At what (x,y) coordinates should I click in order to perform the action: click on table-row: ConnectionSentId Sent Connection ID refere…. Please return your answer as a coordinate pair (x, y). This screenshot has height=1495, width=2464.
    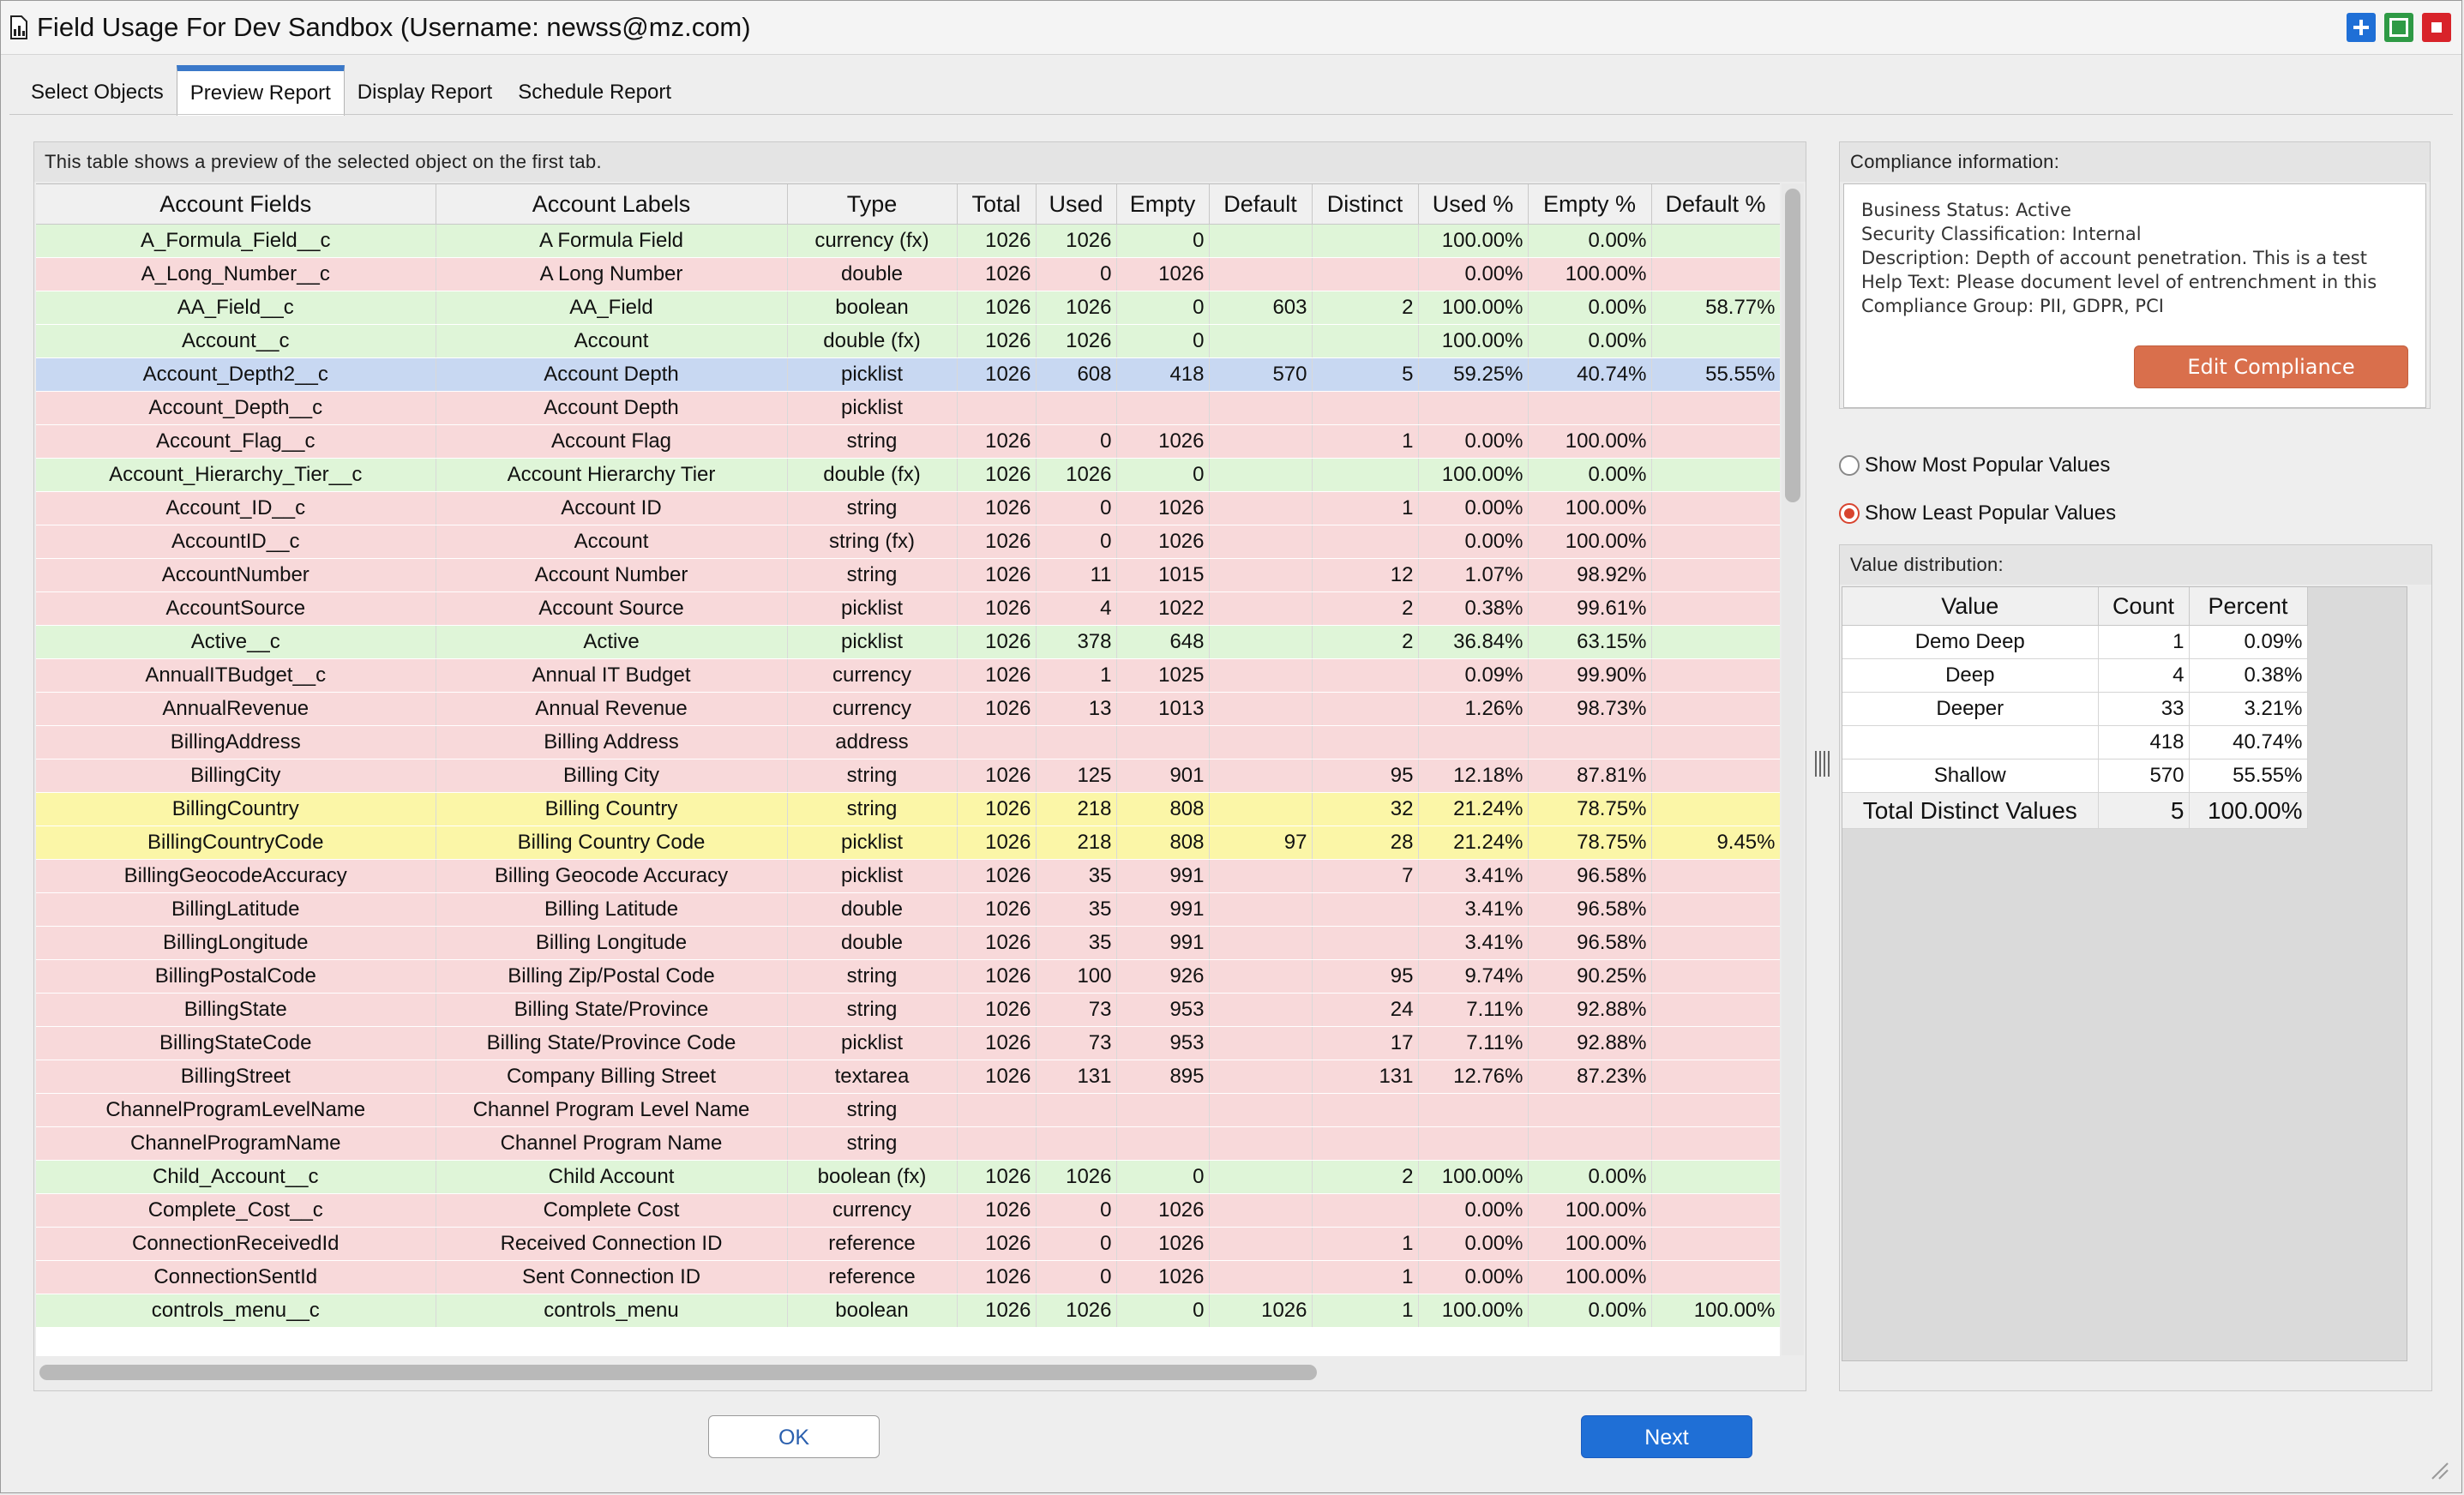
    Looking at the image, I should click on (908, 1277).